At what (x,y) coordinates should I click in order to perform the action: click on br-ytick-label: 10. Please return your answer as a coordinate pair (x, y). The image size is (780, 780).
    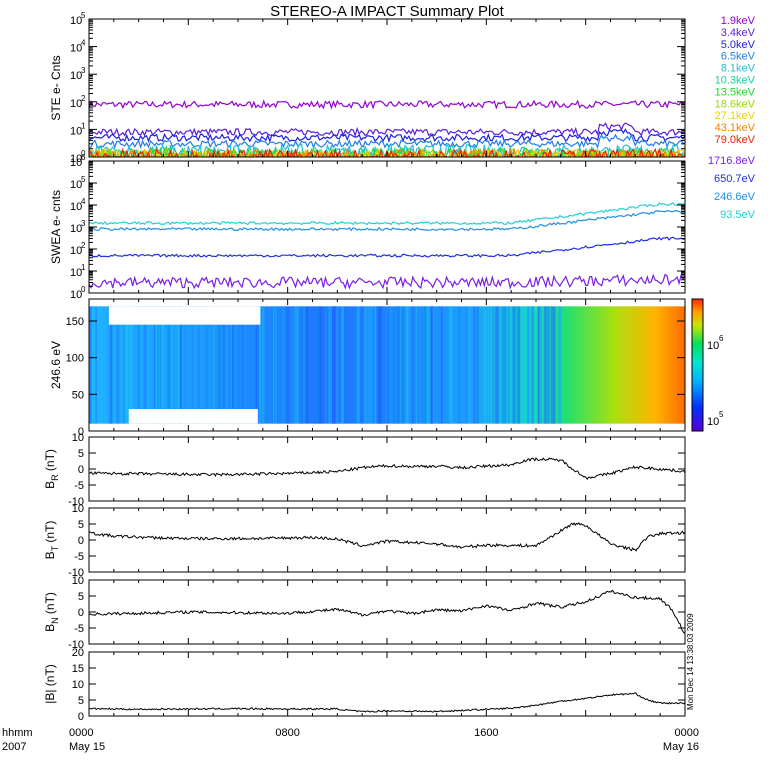
    Looking at the image, I should click on (78, 438).